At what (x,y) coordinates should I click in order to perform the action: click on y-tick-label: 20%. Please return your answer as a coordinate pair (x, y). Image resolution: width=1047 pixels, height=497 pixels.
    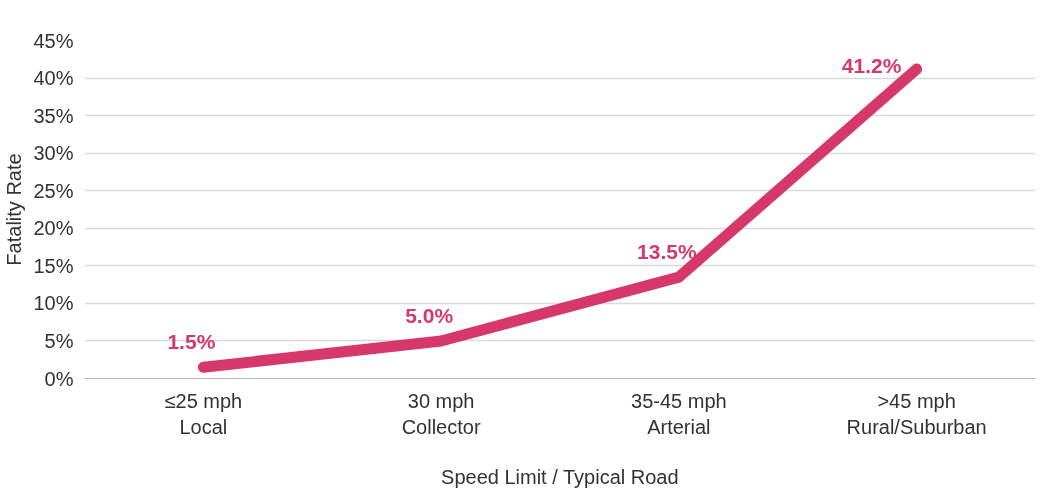
    Looking at the image, I should click on (53, 228).